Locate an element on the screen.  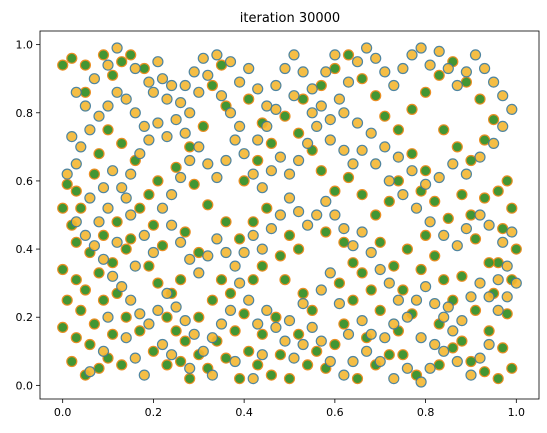
y-axis: 0.0 0.2 0.4 0.6 0.8 1.0 is located at coordinates (28, 215).